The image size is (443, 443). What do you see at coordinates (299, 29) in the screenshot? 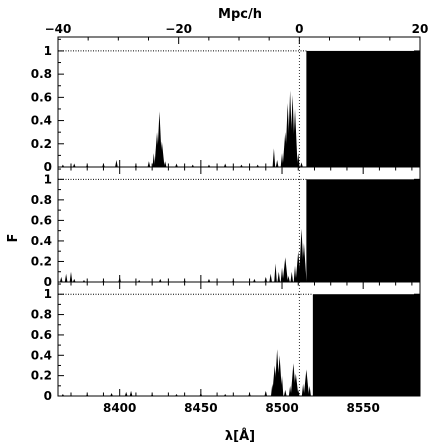
I see `top-x-tick-label: 0` at bounding box center [299, 29].